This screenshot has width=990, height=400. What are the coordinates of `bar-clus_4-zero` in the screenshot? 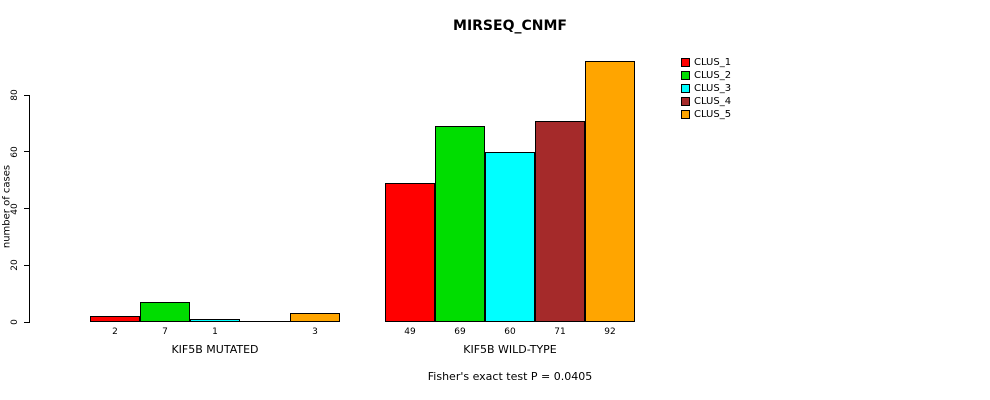 It's located at (265, 321).